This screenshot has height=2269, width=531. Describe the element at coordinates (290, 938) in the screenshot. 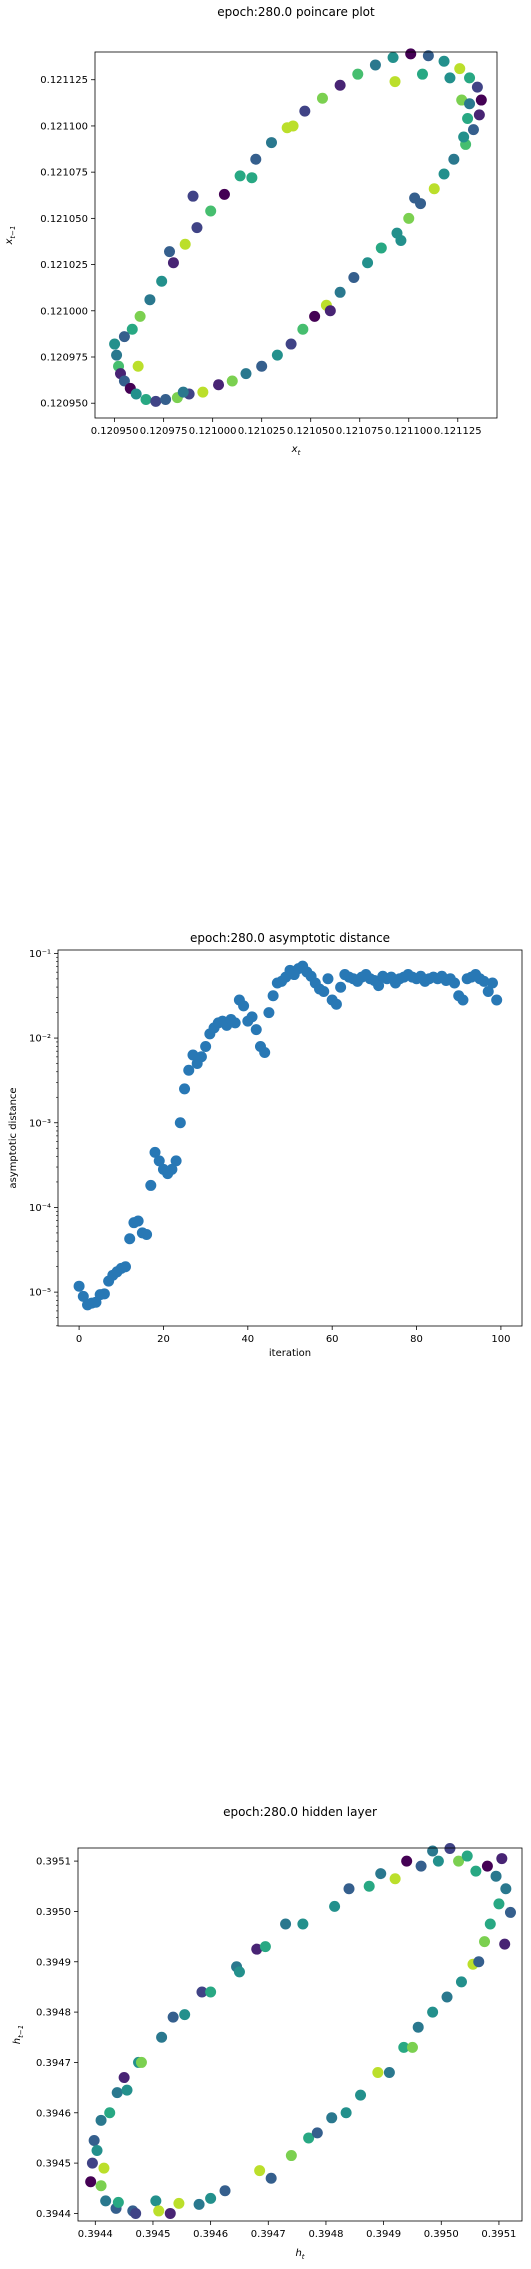

I see `chart-title: epoch:280.0 asymptotic distance` at that location.